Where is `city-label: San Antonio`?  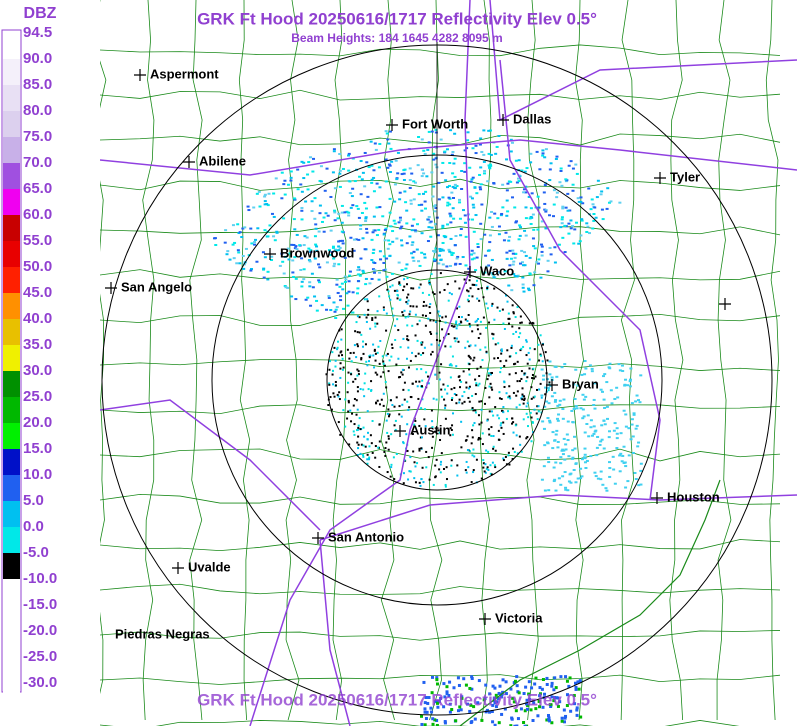 city-label: San Antonio is located at coordinates (366, 536).